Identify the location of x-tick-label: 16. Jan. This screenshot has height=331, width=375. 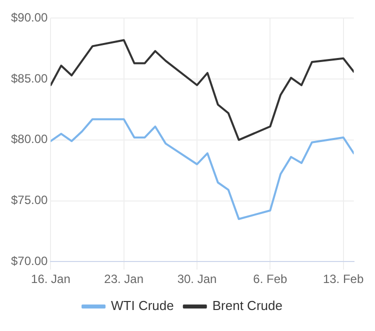
(50, 279).